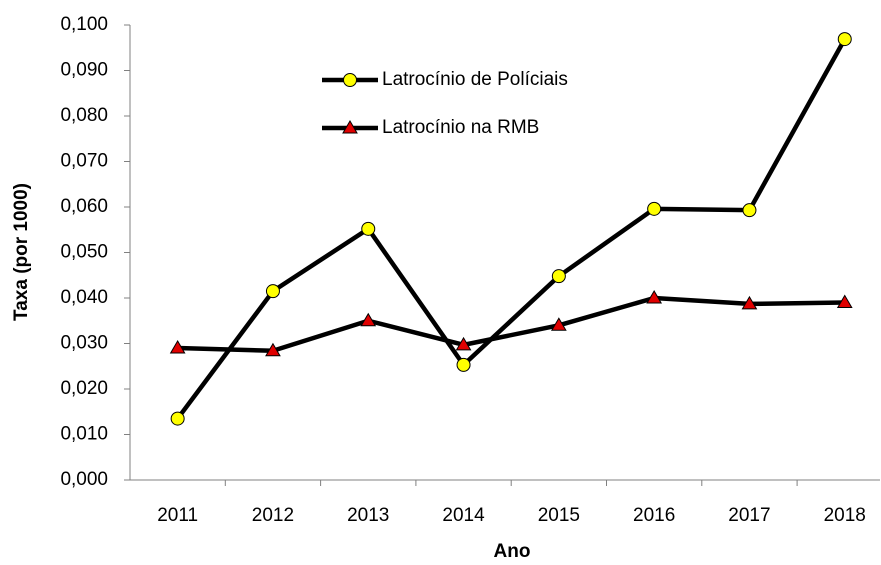 The width and height of the screenshot is (881, 565). Describe the element at coordinates (84, 434) in the screenshot. I see `y-tick-label: 0,010` at that location.